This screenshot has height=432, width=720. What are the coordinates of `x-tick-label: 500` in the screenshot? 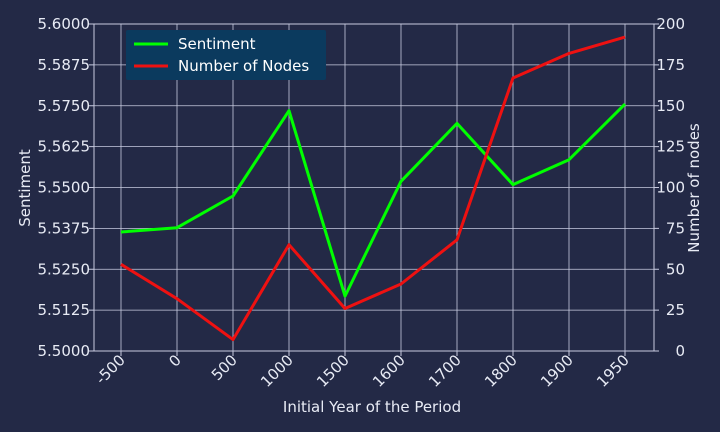 It's located at (224, 367).